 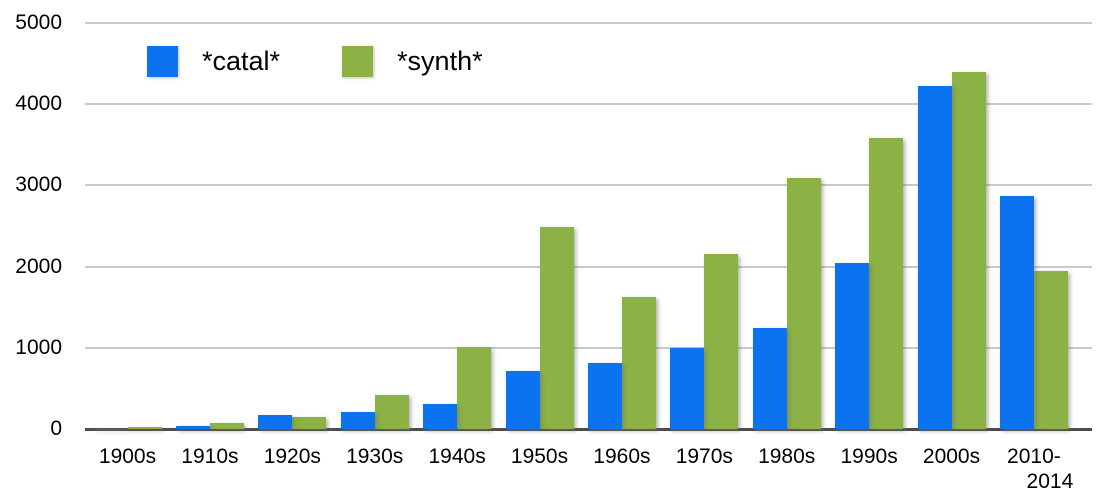 What do you see at coordinates (1016, 312) in the screenshot?
I see `bar-catal-2010-2014` at bounding box center [1016, 312].